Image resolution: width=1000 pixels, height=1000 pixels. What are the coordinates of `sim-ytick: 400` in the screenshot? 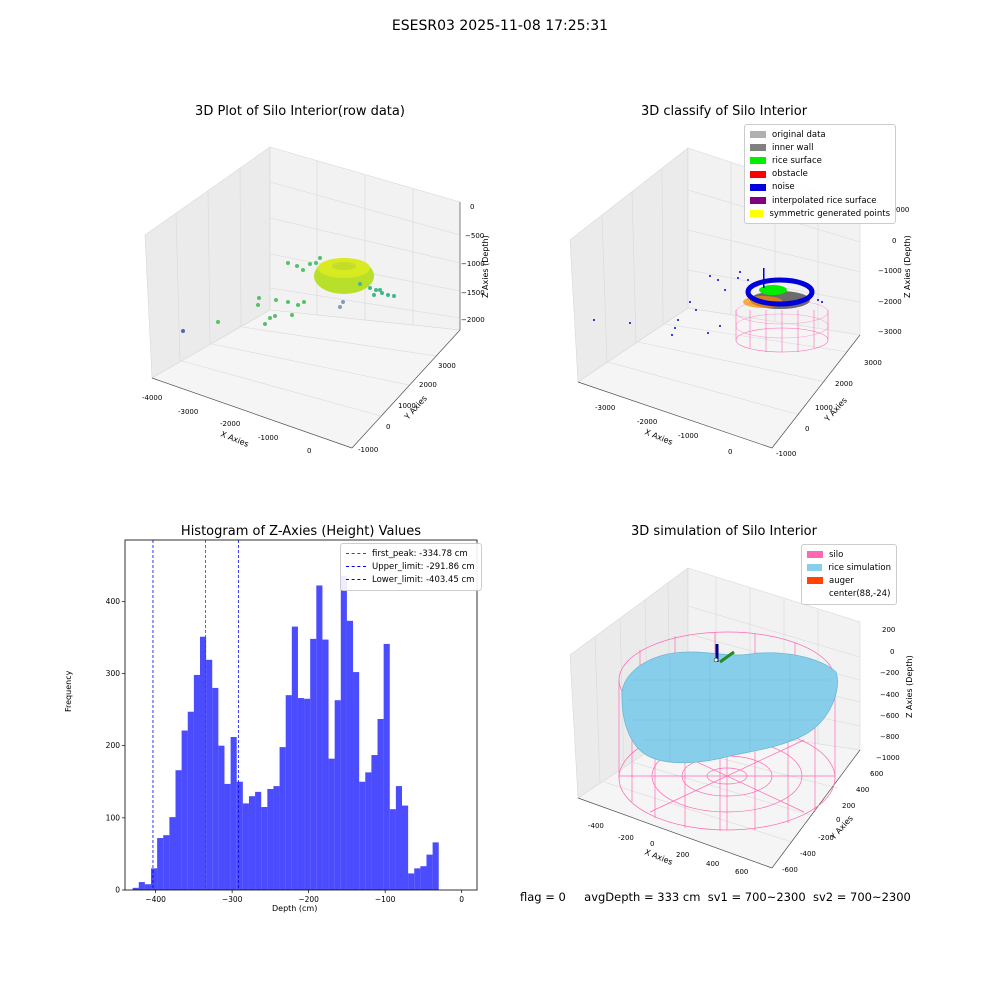 It's located at (862, 790).